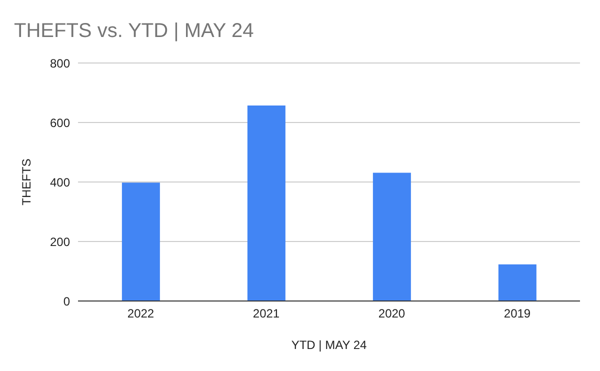 This screenshot has width=600, height=371. Describe the element at coordinates (517, 313) in the screenshot. I see `x-tick-label: 2019` at that location.